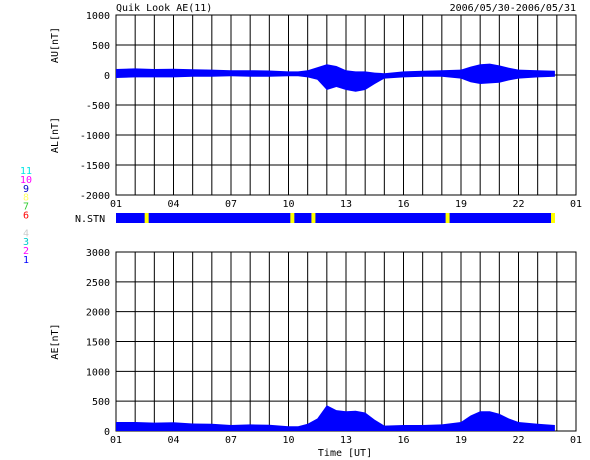 This screenshot has width=590, height=460. I want to click on legend-entry-7: 7, so click(26, 207).